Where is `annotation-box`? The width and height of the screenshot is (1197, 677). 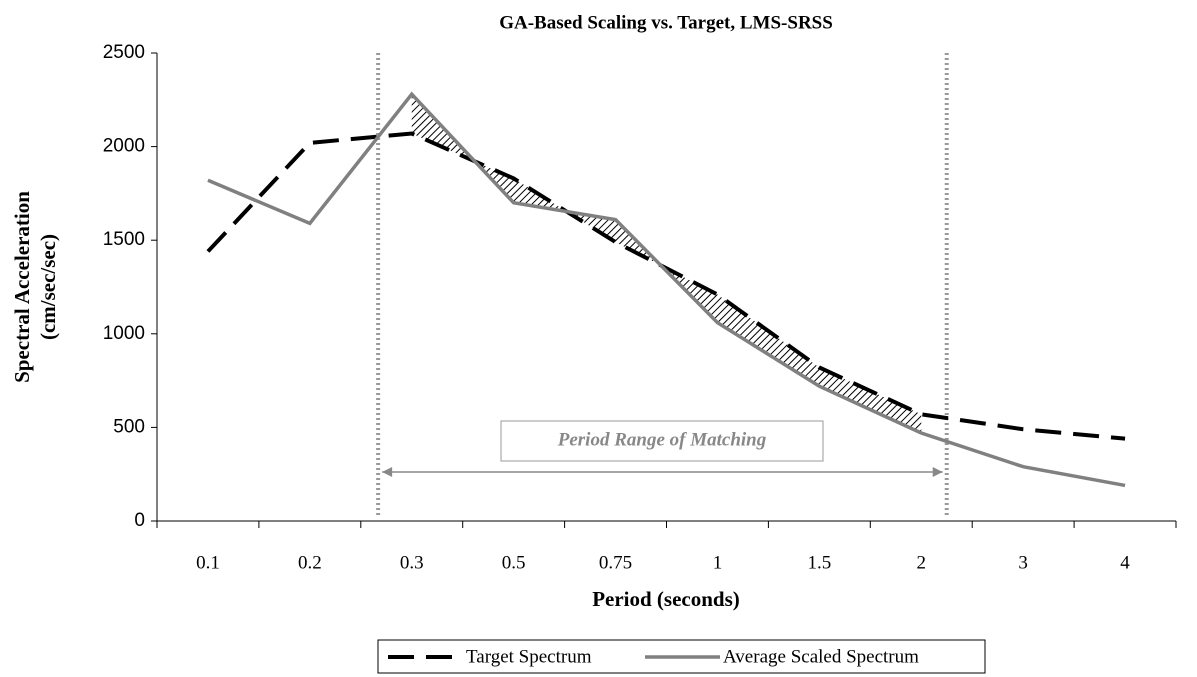 annotation-box is located at coordinates (662, 441).